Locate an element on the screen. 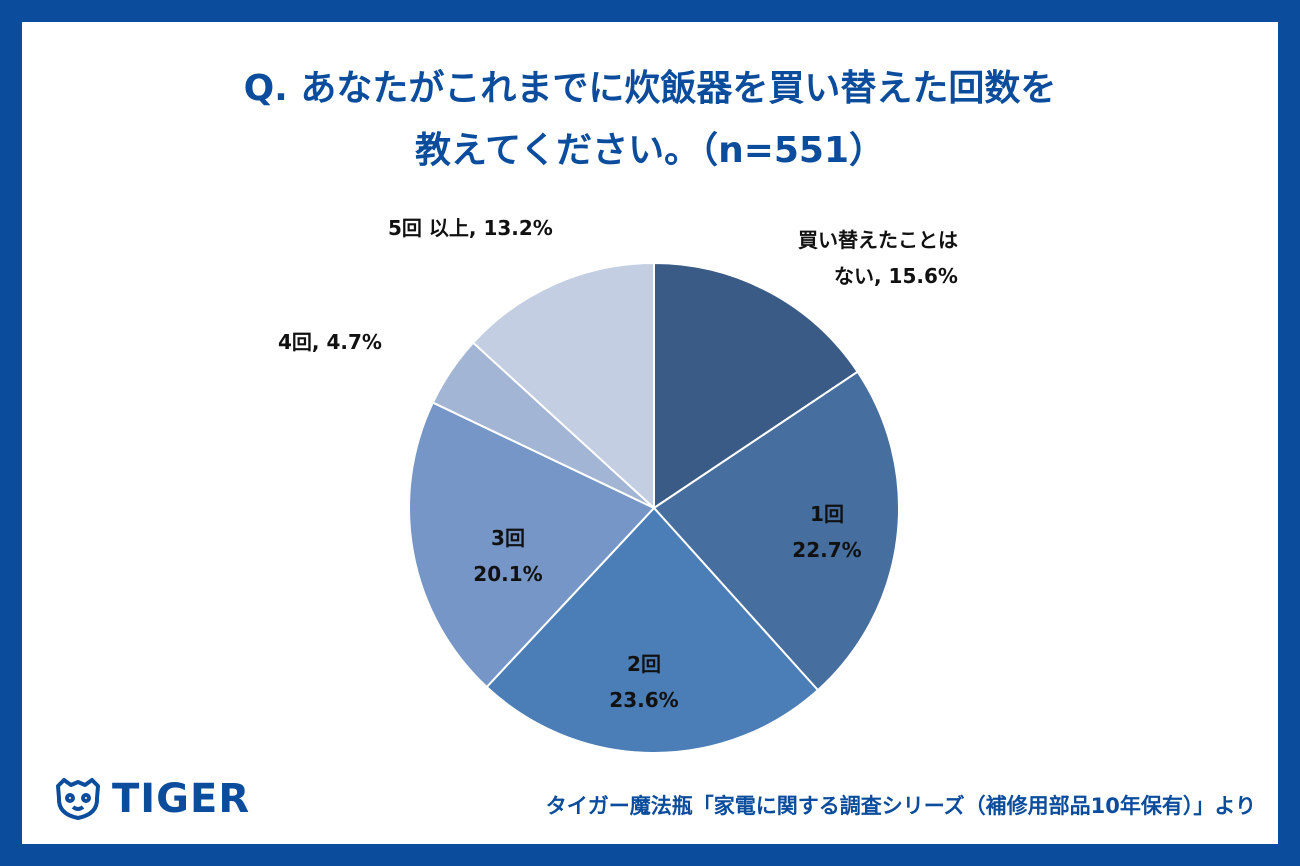  chart-title-line-1: Q. あなたがこれまでに炊飯器を買い替えた回数を is located at coordinates (650, 88).